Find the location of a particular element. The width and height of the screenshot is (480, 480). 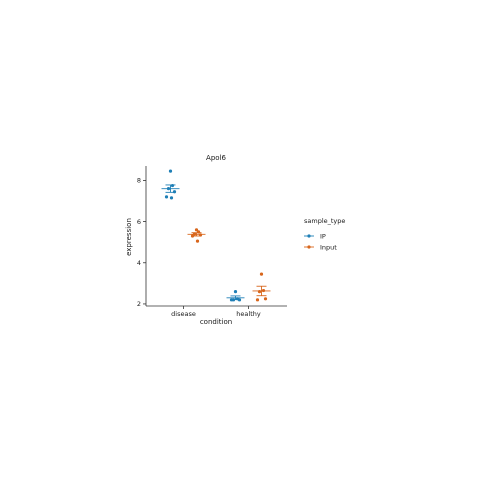

chart-title: Apol6 is located at coordinates (216, 158).